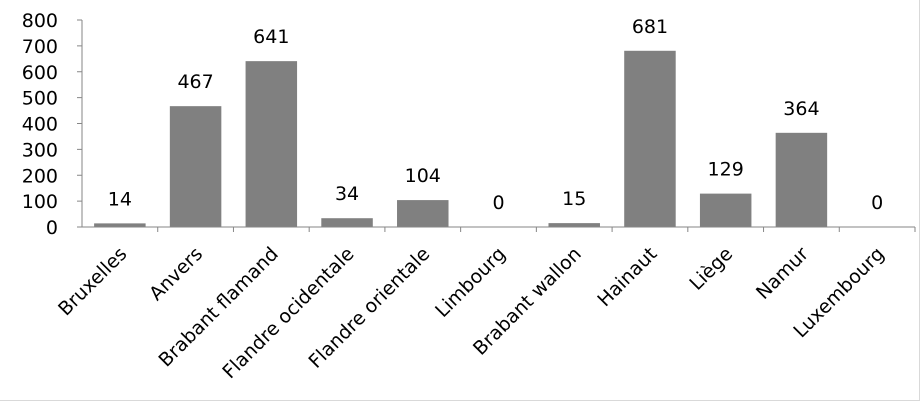 This screenshot has height=402, width=921. I want to click on data-label: 34, so click(347, 194).